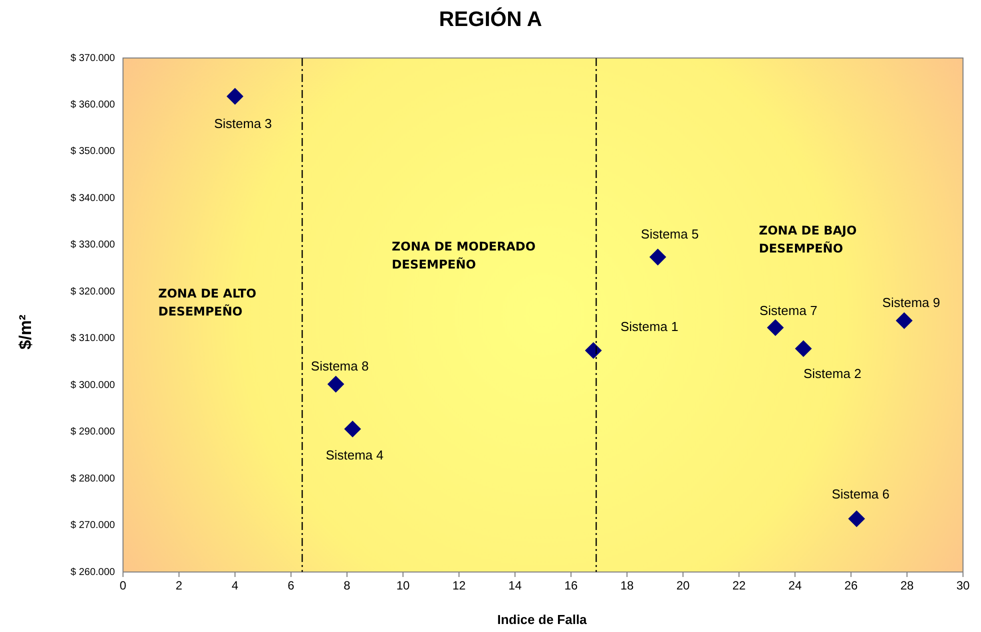 This screenshot has width=981, height=632. What do you see at coordinates (347, 585) in the screenshot?
I see `x-tick-label: 8` at bounding box center [347, 585].